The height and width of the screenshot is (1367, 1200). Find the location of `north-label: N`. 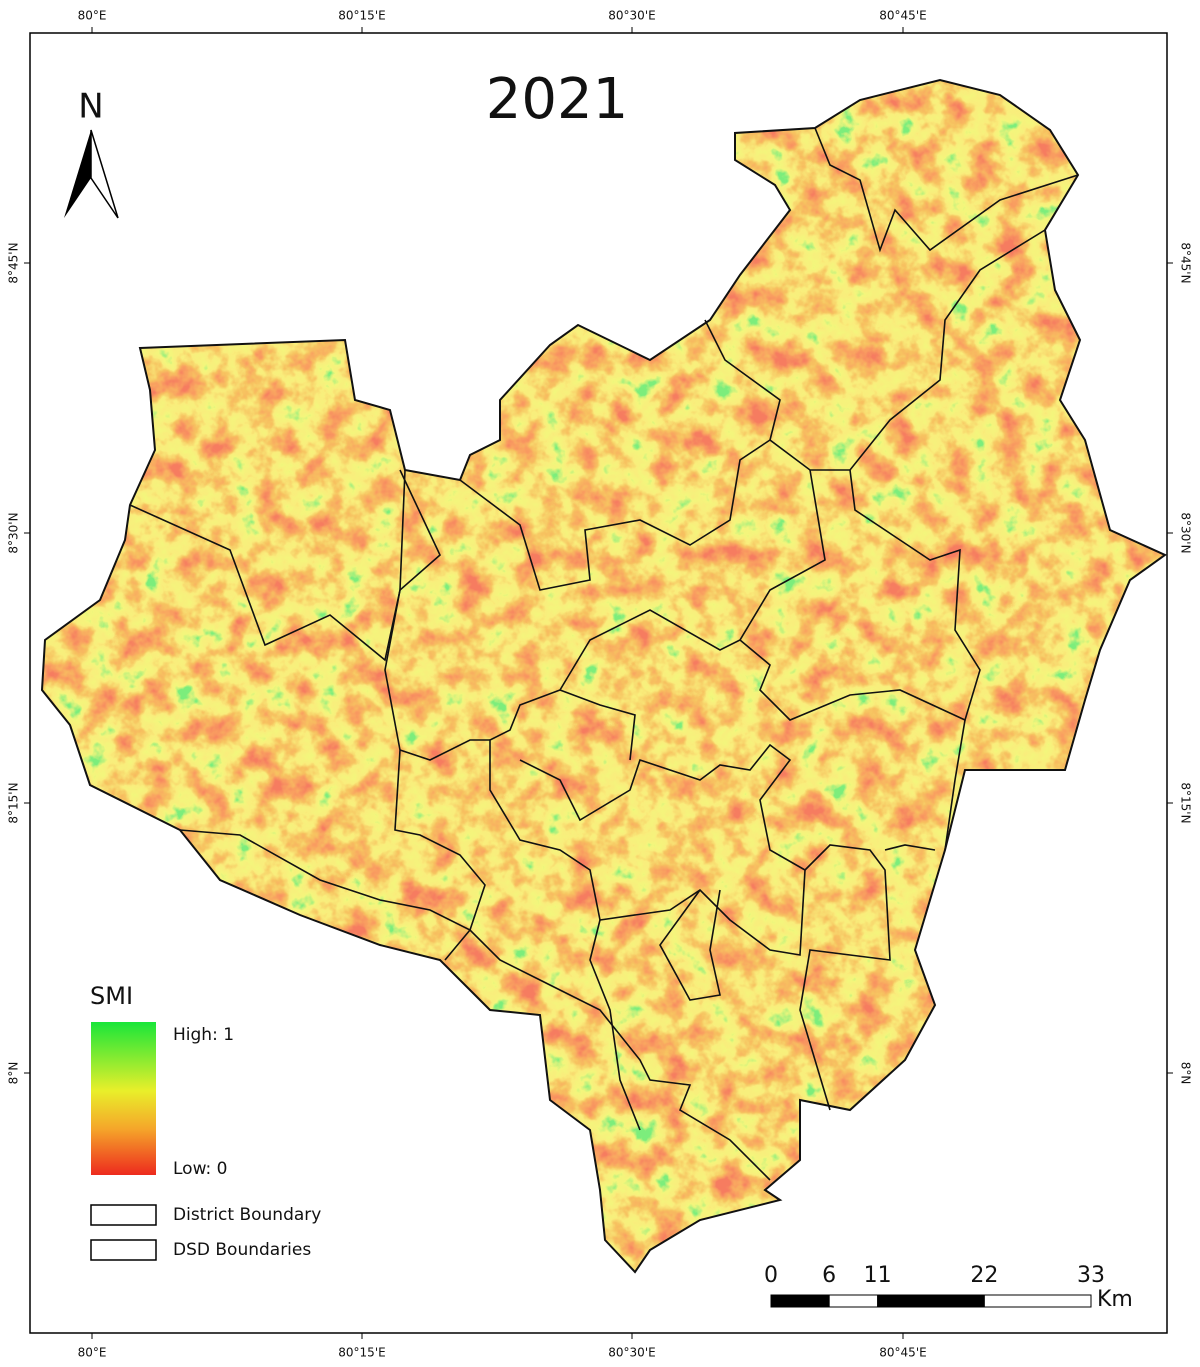

north-label: N is located at coordinates (90, 107).